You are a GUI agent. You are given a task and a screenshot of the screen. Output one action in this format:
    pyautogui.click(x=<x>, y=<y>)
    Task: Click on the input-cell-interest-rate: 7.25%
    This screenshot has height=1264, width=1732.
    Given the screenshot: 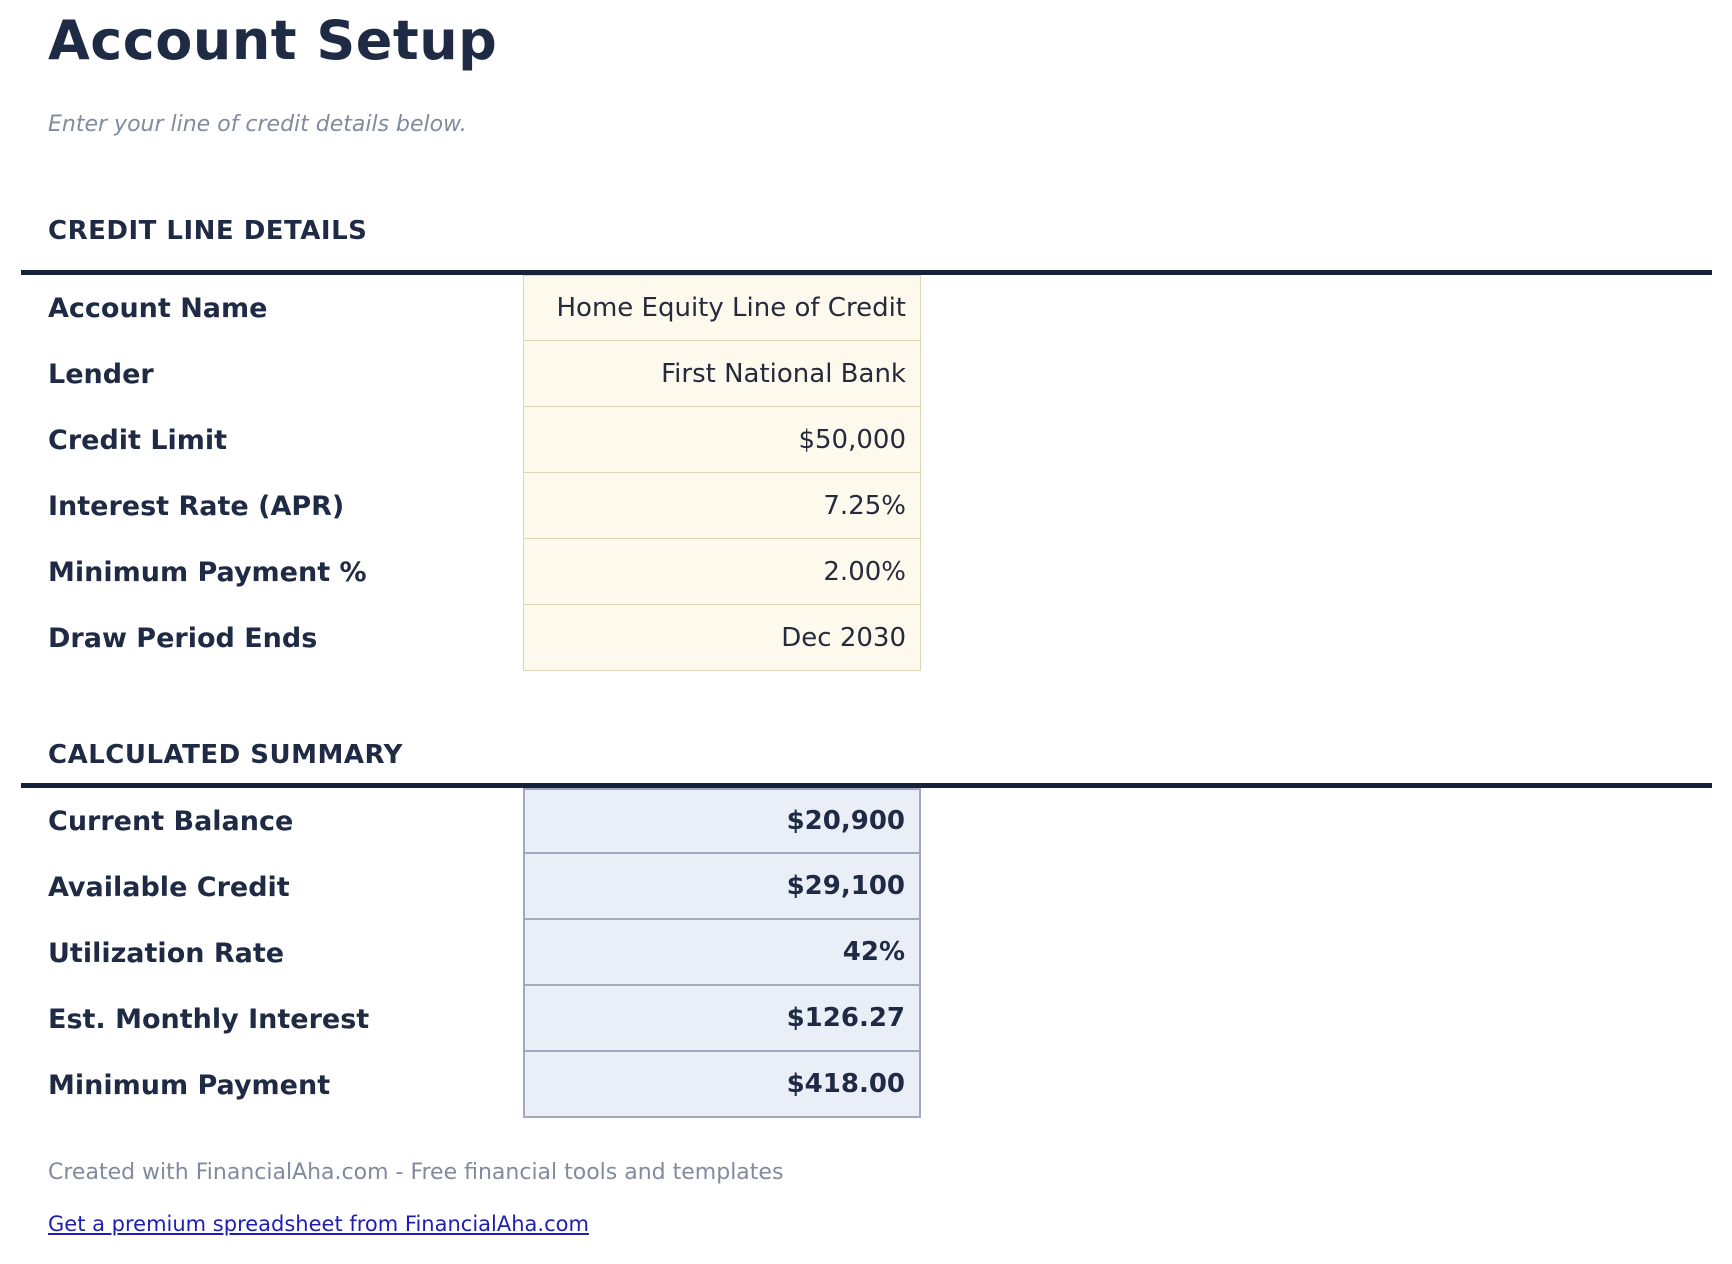 What is the action you would take?
    pyautogui.click(x=722, y=506)
    